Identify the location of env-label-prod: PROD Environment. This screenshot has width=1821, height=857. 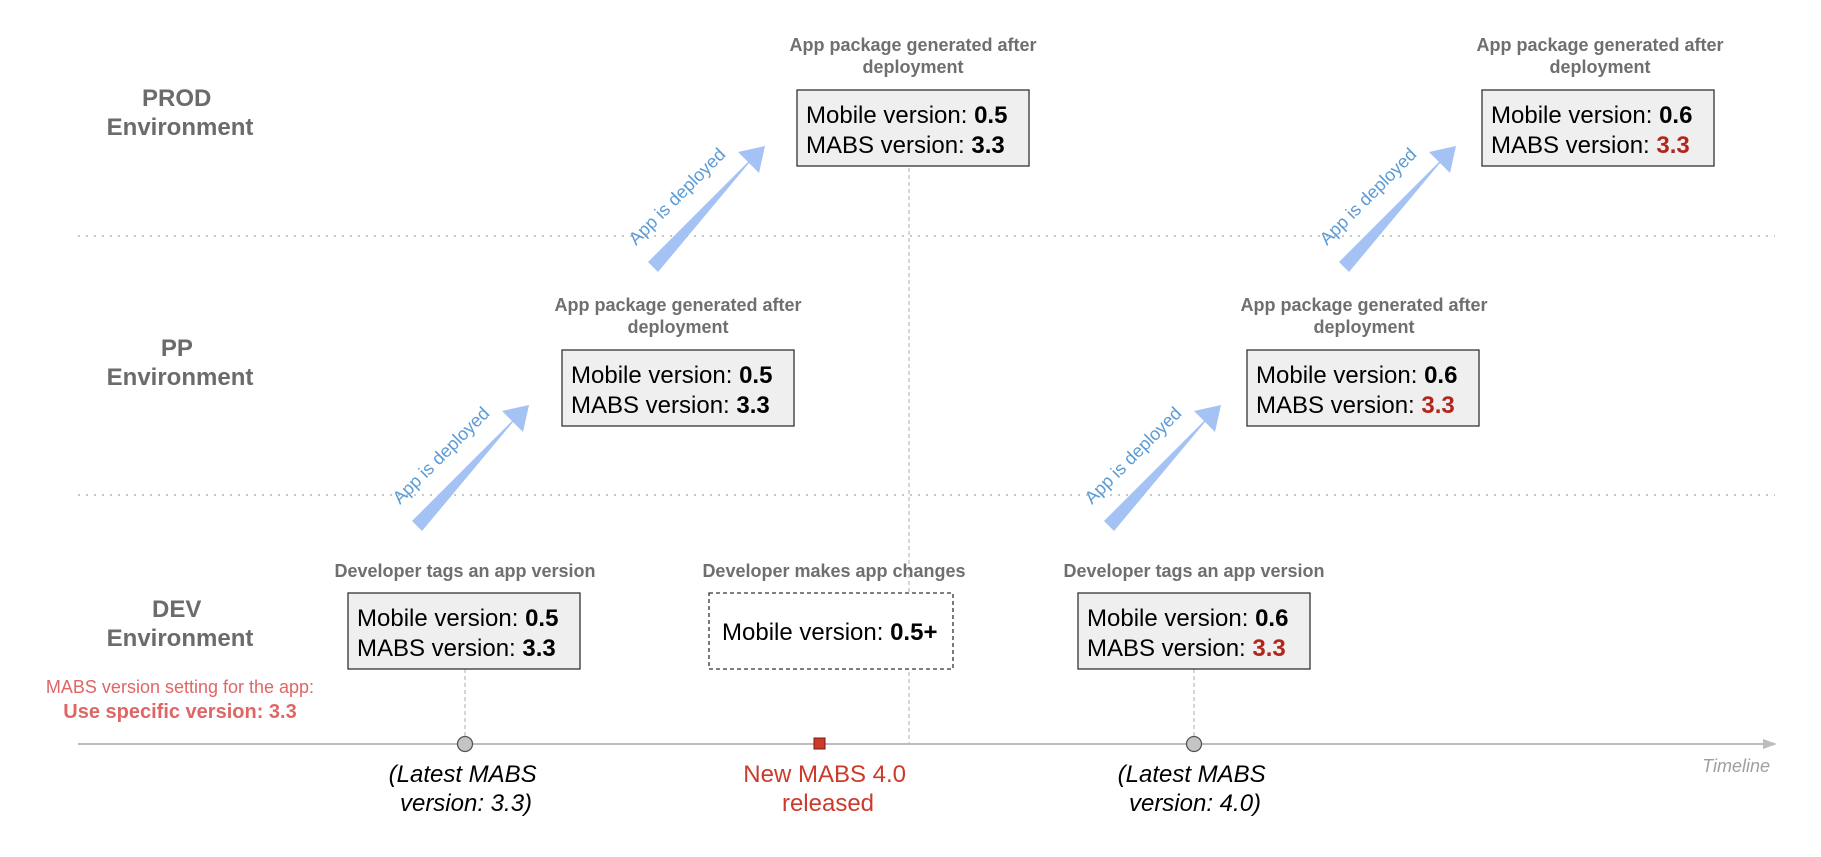
(180, 113).